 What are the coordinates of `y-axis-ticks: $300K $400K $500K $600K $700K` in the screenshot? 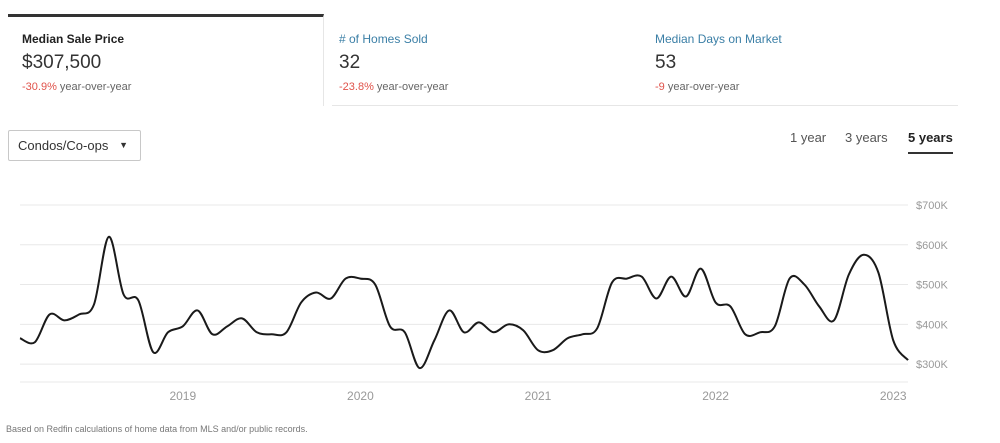 It's located at (932, 285).